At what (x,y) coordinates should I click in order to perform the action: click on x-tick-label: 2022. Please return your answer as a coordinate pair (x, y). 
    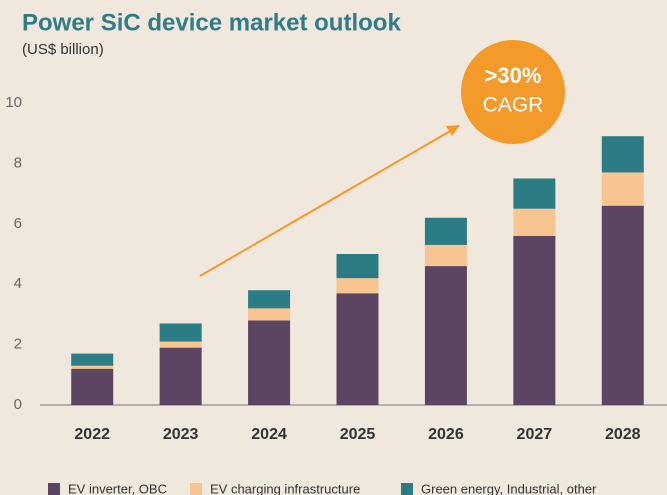
    Looking at the image, I should click on (92, 434).